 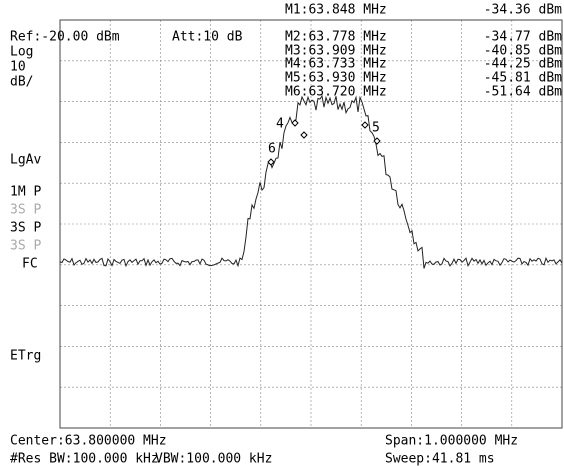 What do you see at coordinates (336, 92) in the screenshot?
I see `marker-frequency: M6:63.720 MHz` at bounding box center [336, 92].